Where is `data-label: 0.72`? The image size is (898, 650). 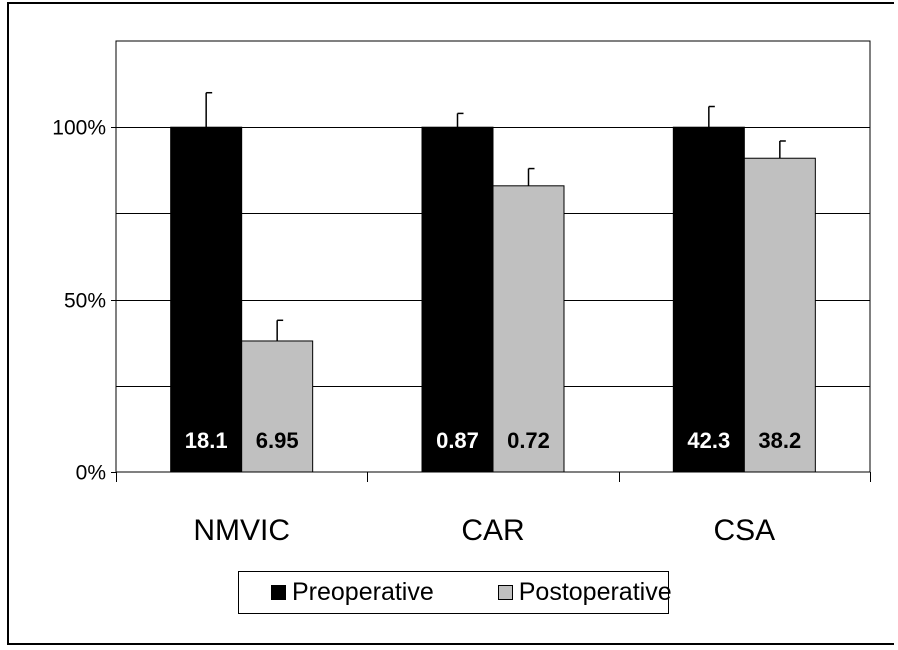 data-label: 0.72 is located at coordinates (528, 440).